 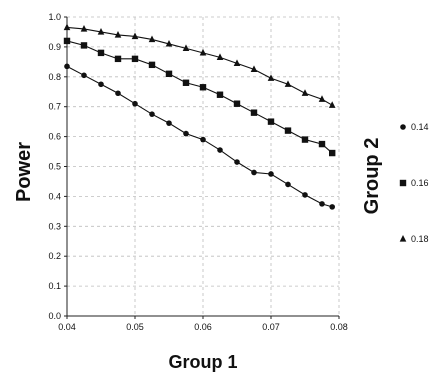 What do you see at coordinates (54, 137) in the screenshot?
I see `y-tick-label: 0.6` at bounding box center [54, 137].